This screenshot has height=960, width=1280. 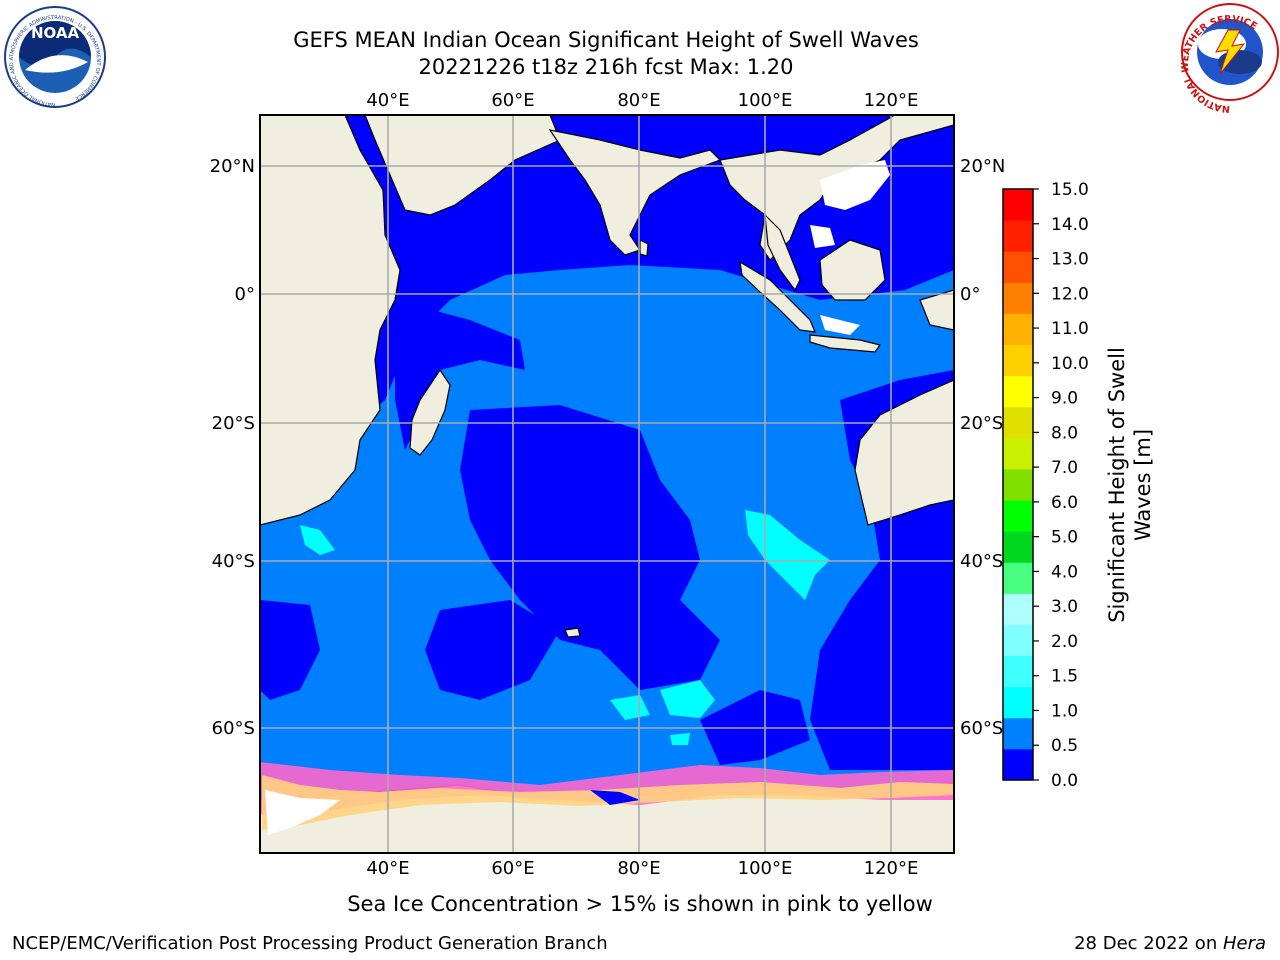 What do you see at coordinates (891, 100) in the screenshot?
I see `lon-label-top: 120°E` at bounding box center [891, 100].